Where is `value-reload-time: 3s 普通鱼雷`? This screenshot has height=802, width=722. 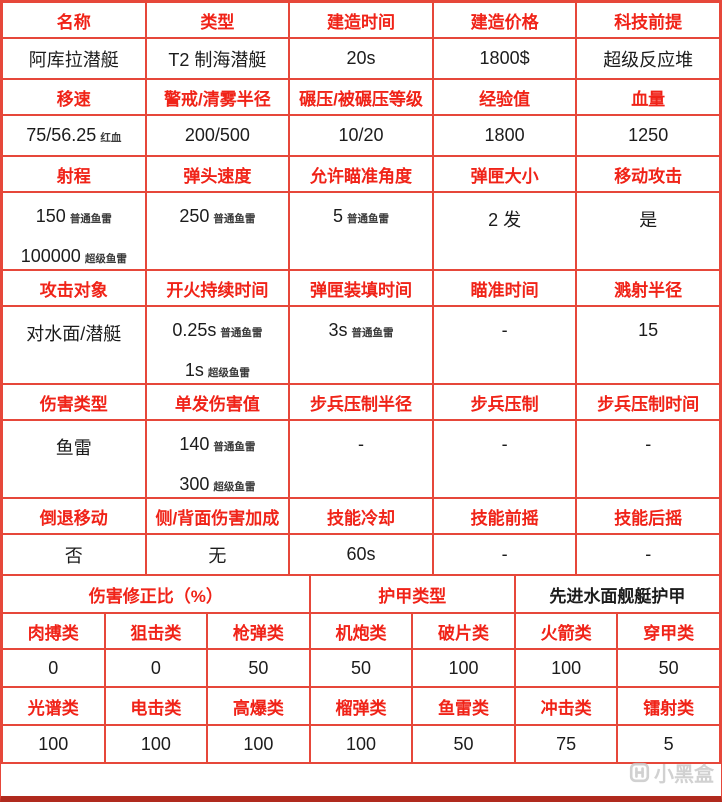 value-reload-time: 3s 普通鱼雷 is located at coordinates (361, 345).